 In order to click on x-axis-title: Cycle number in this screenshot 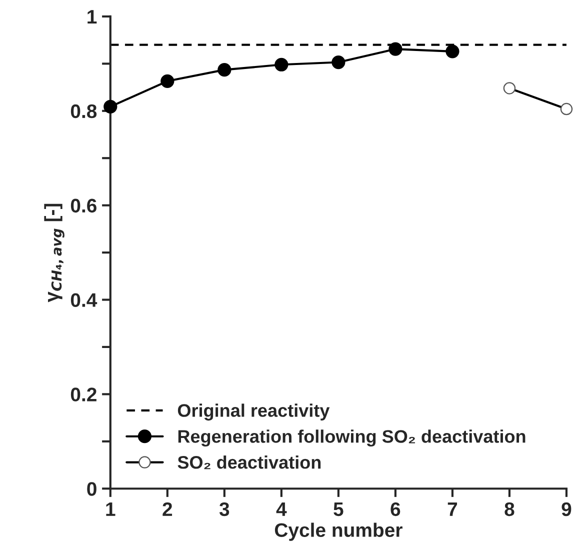, I will do `click(338, 531)`.